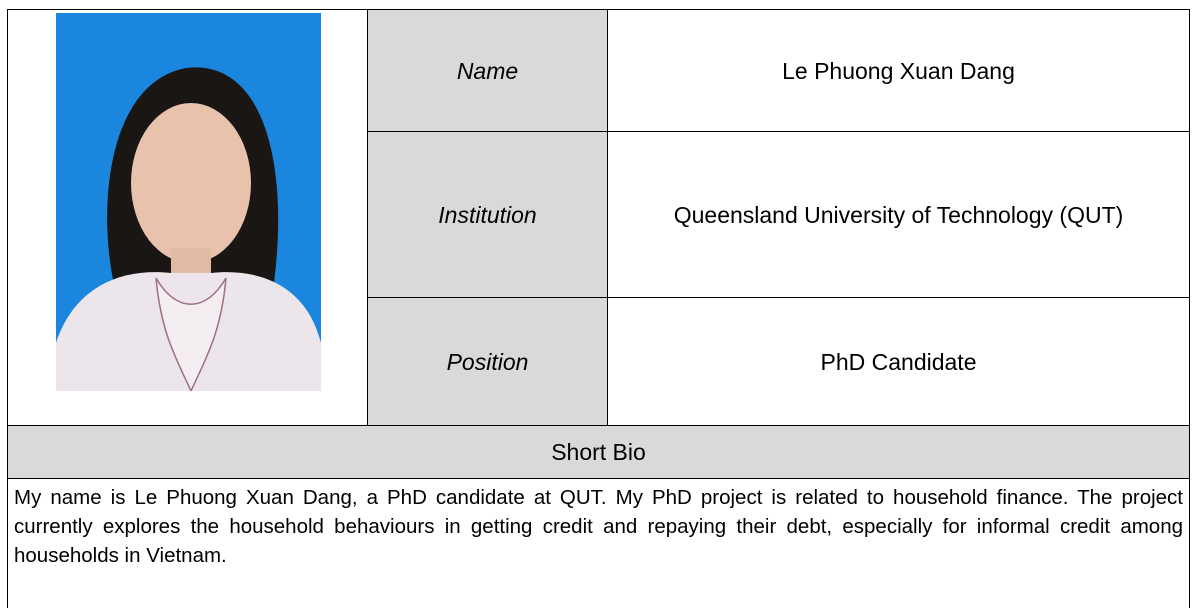 The image size is (1197, 608). I want to click on field-label: Position, so click(487, 361).